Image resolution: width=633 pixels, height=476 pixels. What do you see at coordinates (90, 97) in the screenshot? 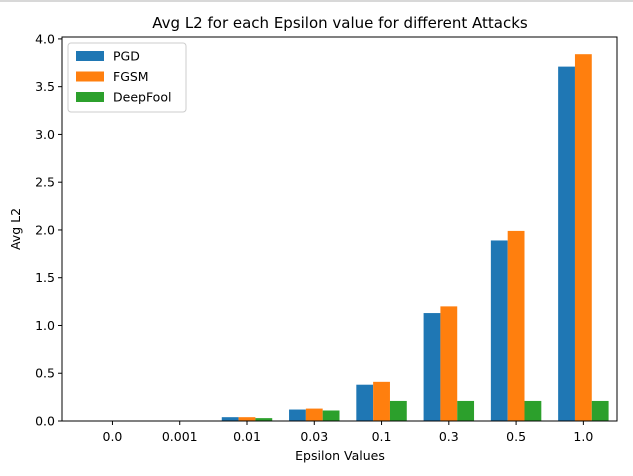
I see `legend-swatch-deepfool` at bounding box center [90, 97].